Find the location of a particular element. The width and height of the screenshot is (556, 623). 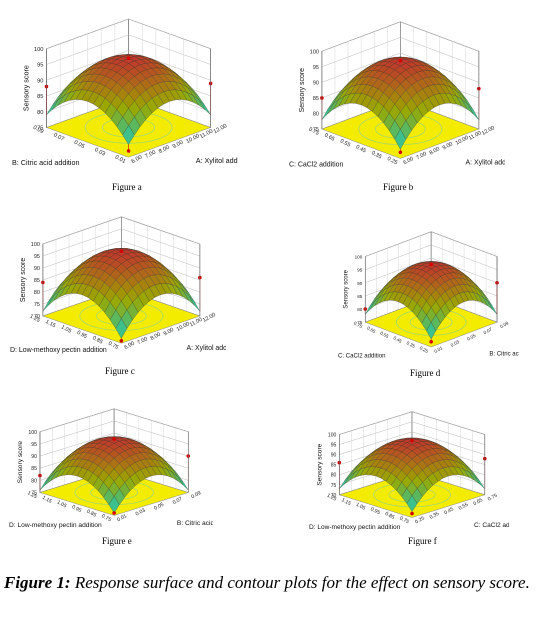

y-tick-label: 0.07 is located at coordinates (58, 137).